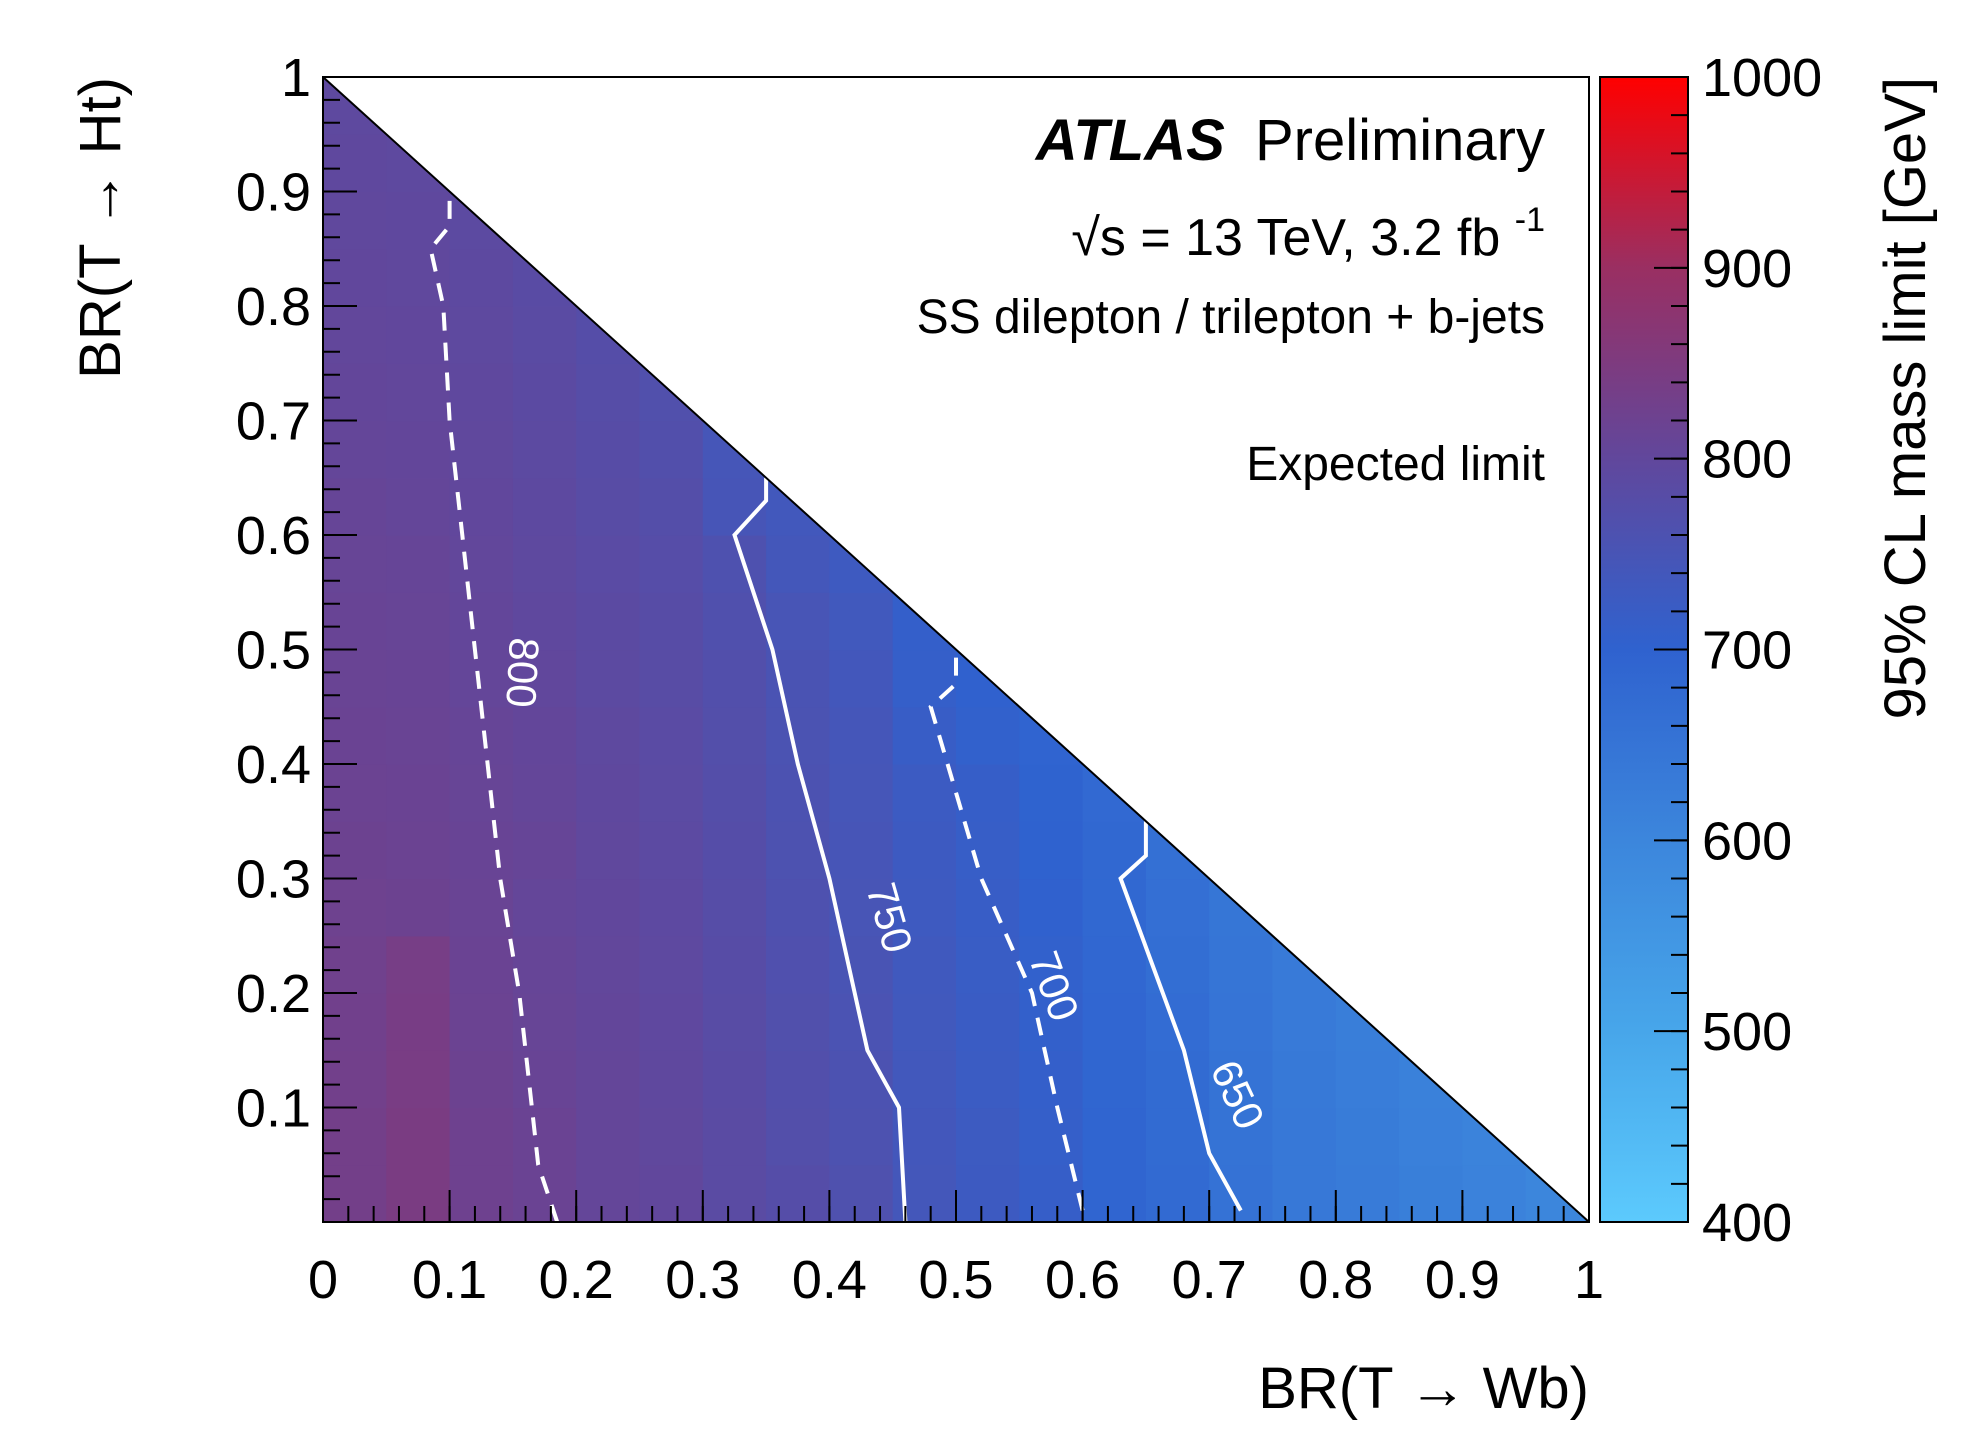 The width and height of the screenshot is (1979, 1455). I want to click on z-tick-label: 400, so click(1747, 1223).